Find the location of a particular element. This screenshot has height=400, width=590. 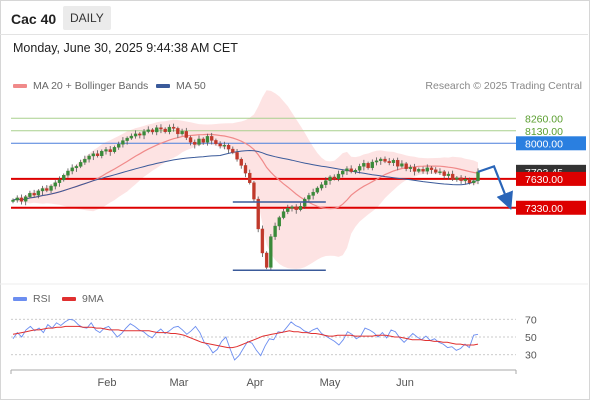

legend-rsi: RSI is located at coordinates (32, 299).